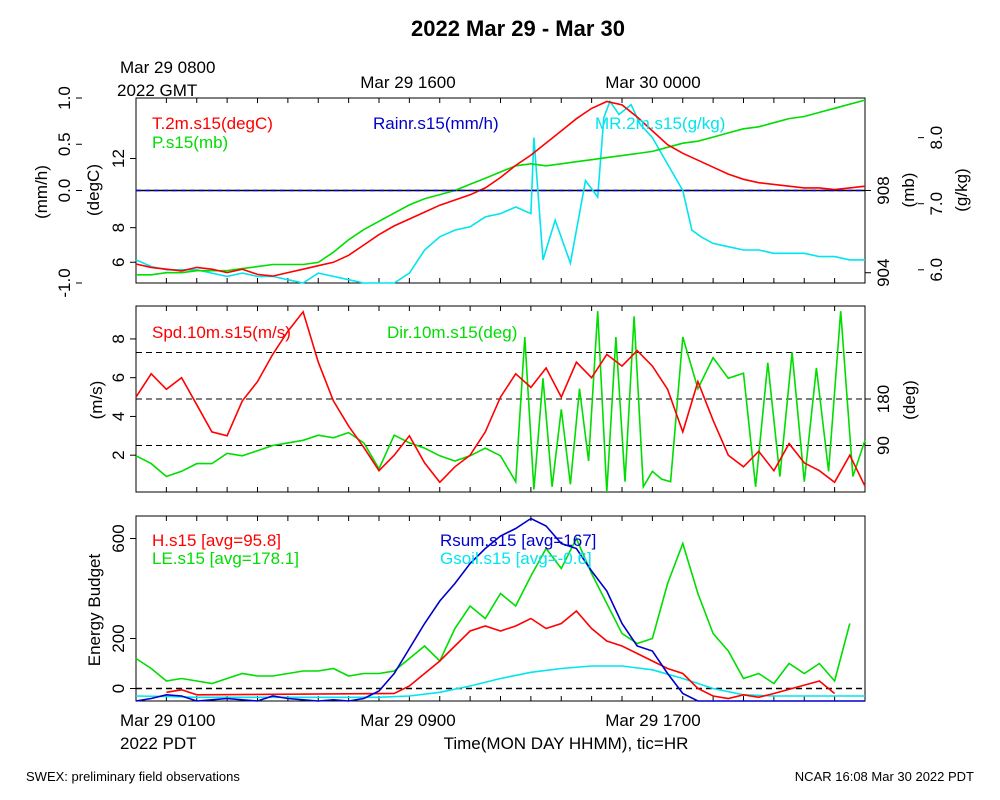 This screenshot has height=800, width=1000. What do you see at coordinates (883, 190) in the screenshot?
I see `pres-axis-tick-label: 908` at bounding box center [883, 190].